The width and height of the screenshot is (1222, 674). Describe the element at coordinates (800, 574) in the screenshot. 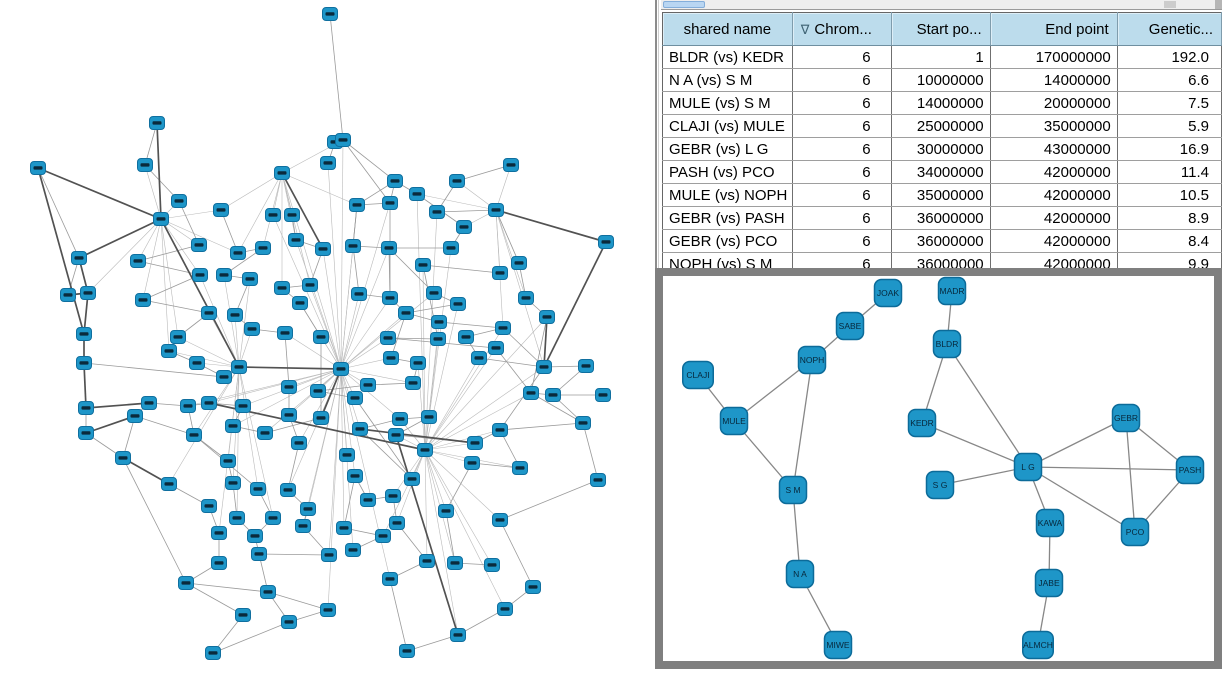

I see `network-node-n-a: N A` at that location.